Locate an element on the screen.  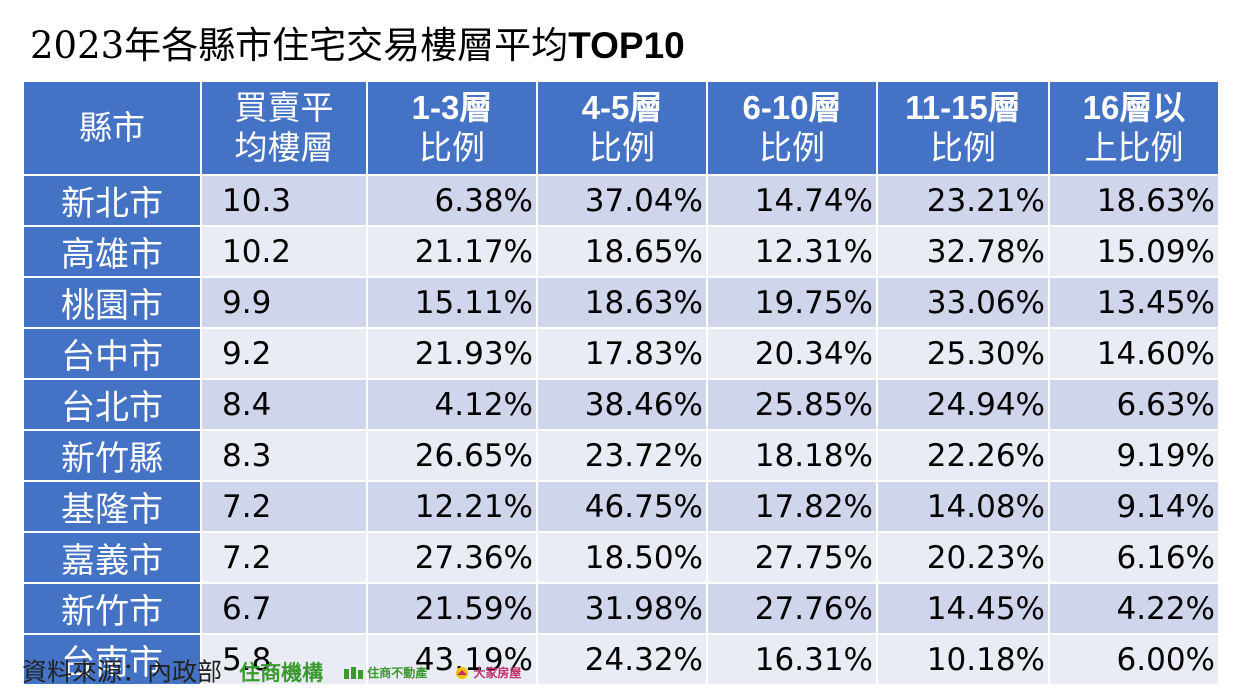
percent-cell: 24.32% is located at coordinates (622, 659).